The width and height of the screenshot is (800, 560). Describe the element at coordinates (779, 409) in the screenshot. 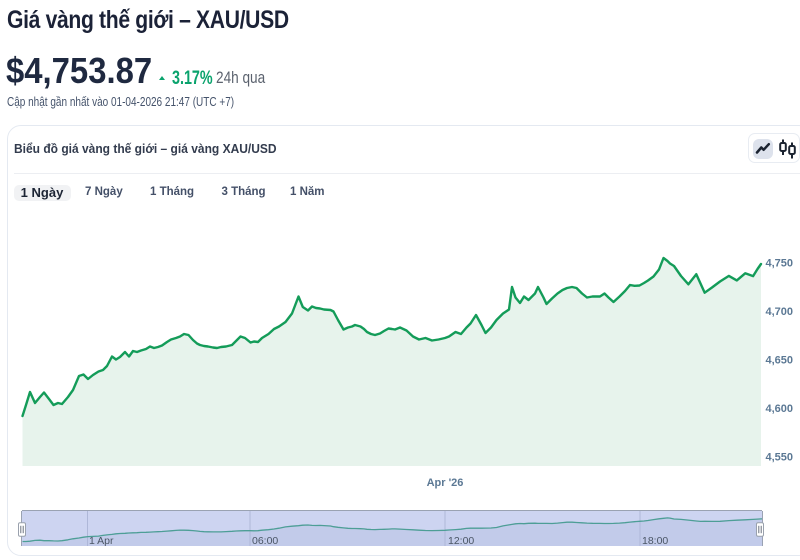

I see `svg-text: 4,600` at that location.